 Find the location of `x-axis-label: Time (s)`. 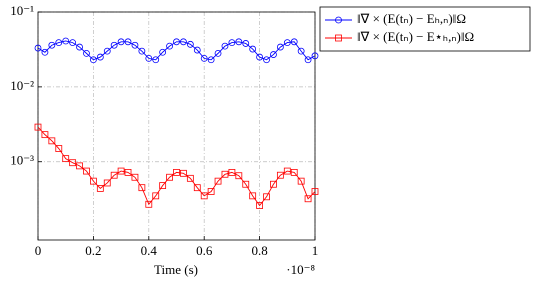

x-axis-label: Time (s) is located at coordinates (176, 269).